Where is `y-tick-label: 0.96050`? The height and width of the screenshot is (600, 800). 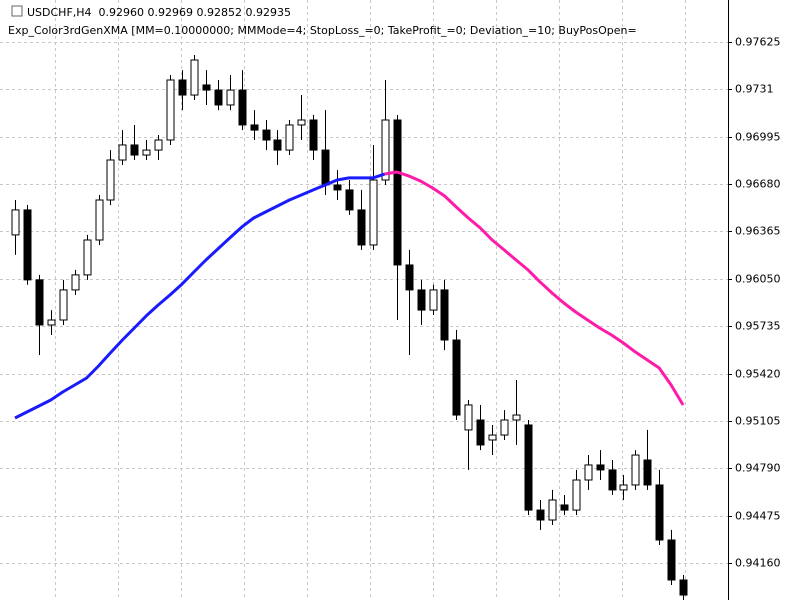 y-tick-label: 0.96050 is located at coordinates (758, 279).